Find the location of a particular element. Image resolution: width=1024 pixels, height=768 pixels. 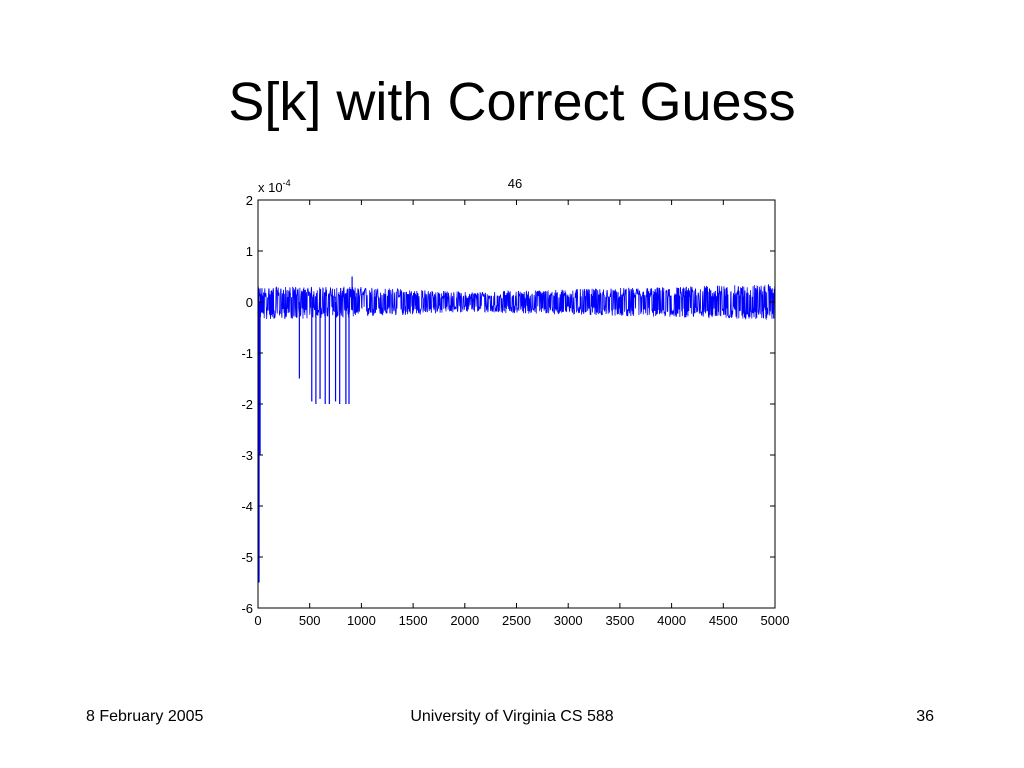

y-tick-label: 2 is located at coordinates (249, 200).